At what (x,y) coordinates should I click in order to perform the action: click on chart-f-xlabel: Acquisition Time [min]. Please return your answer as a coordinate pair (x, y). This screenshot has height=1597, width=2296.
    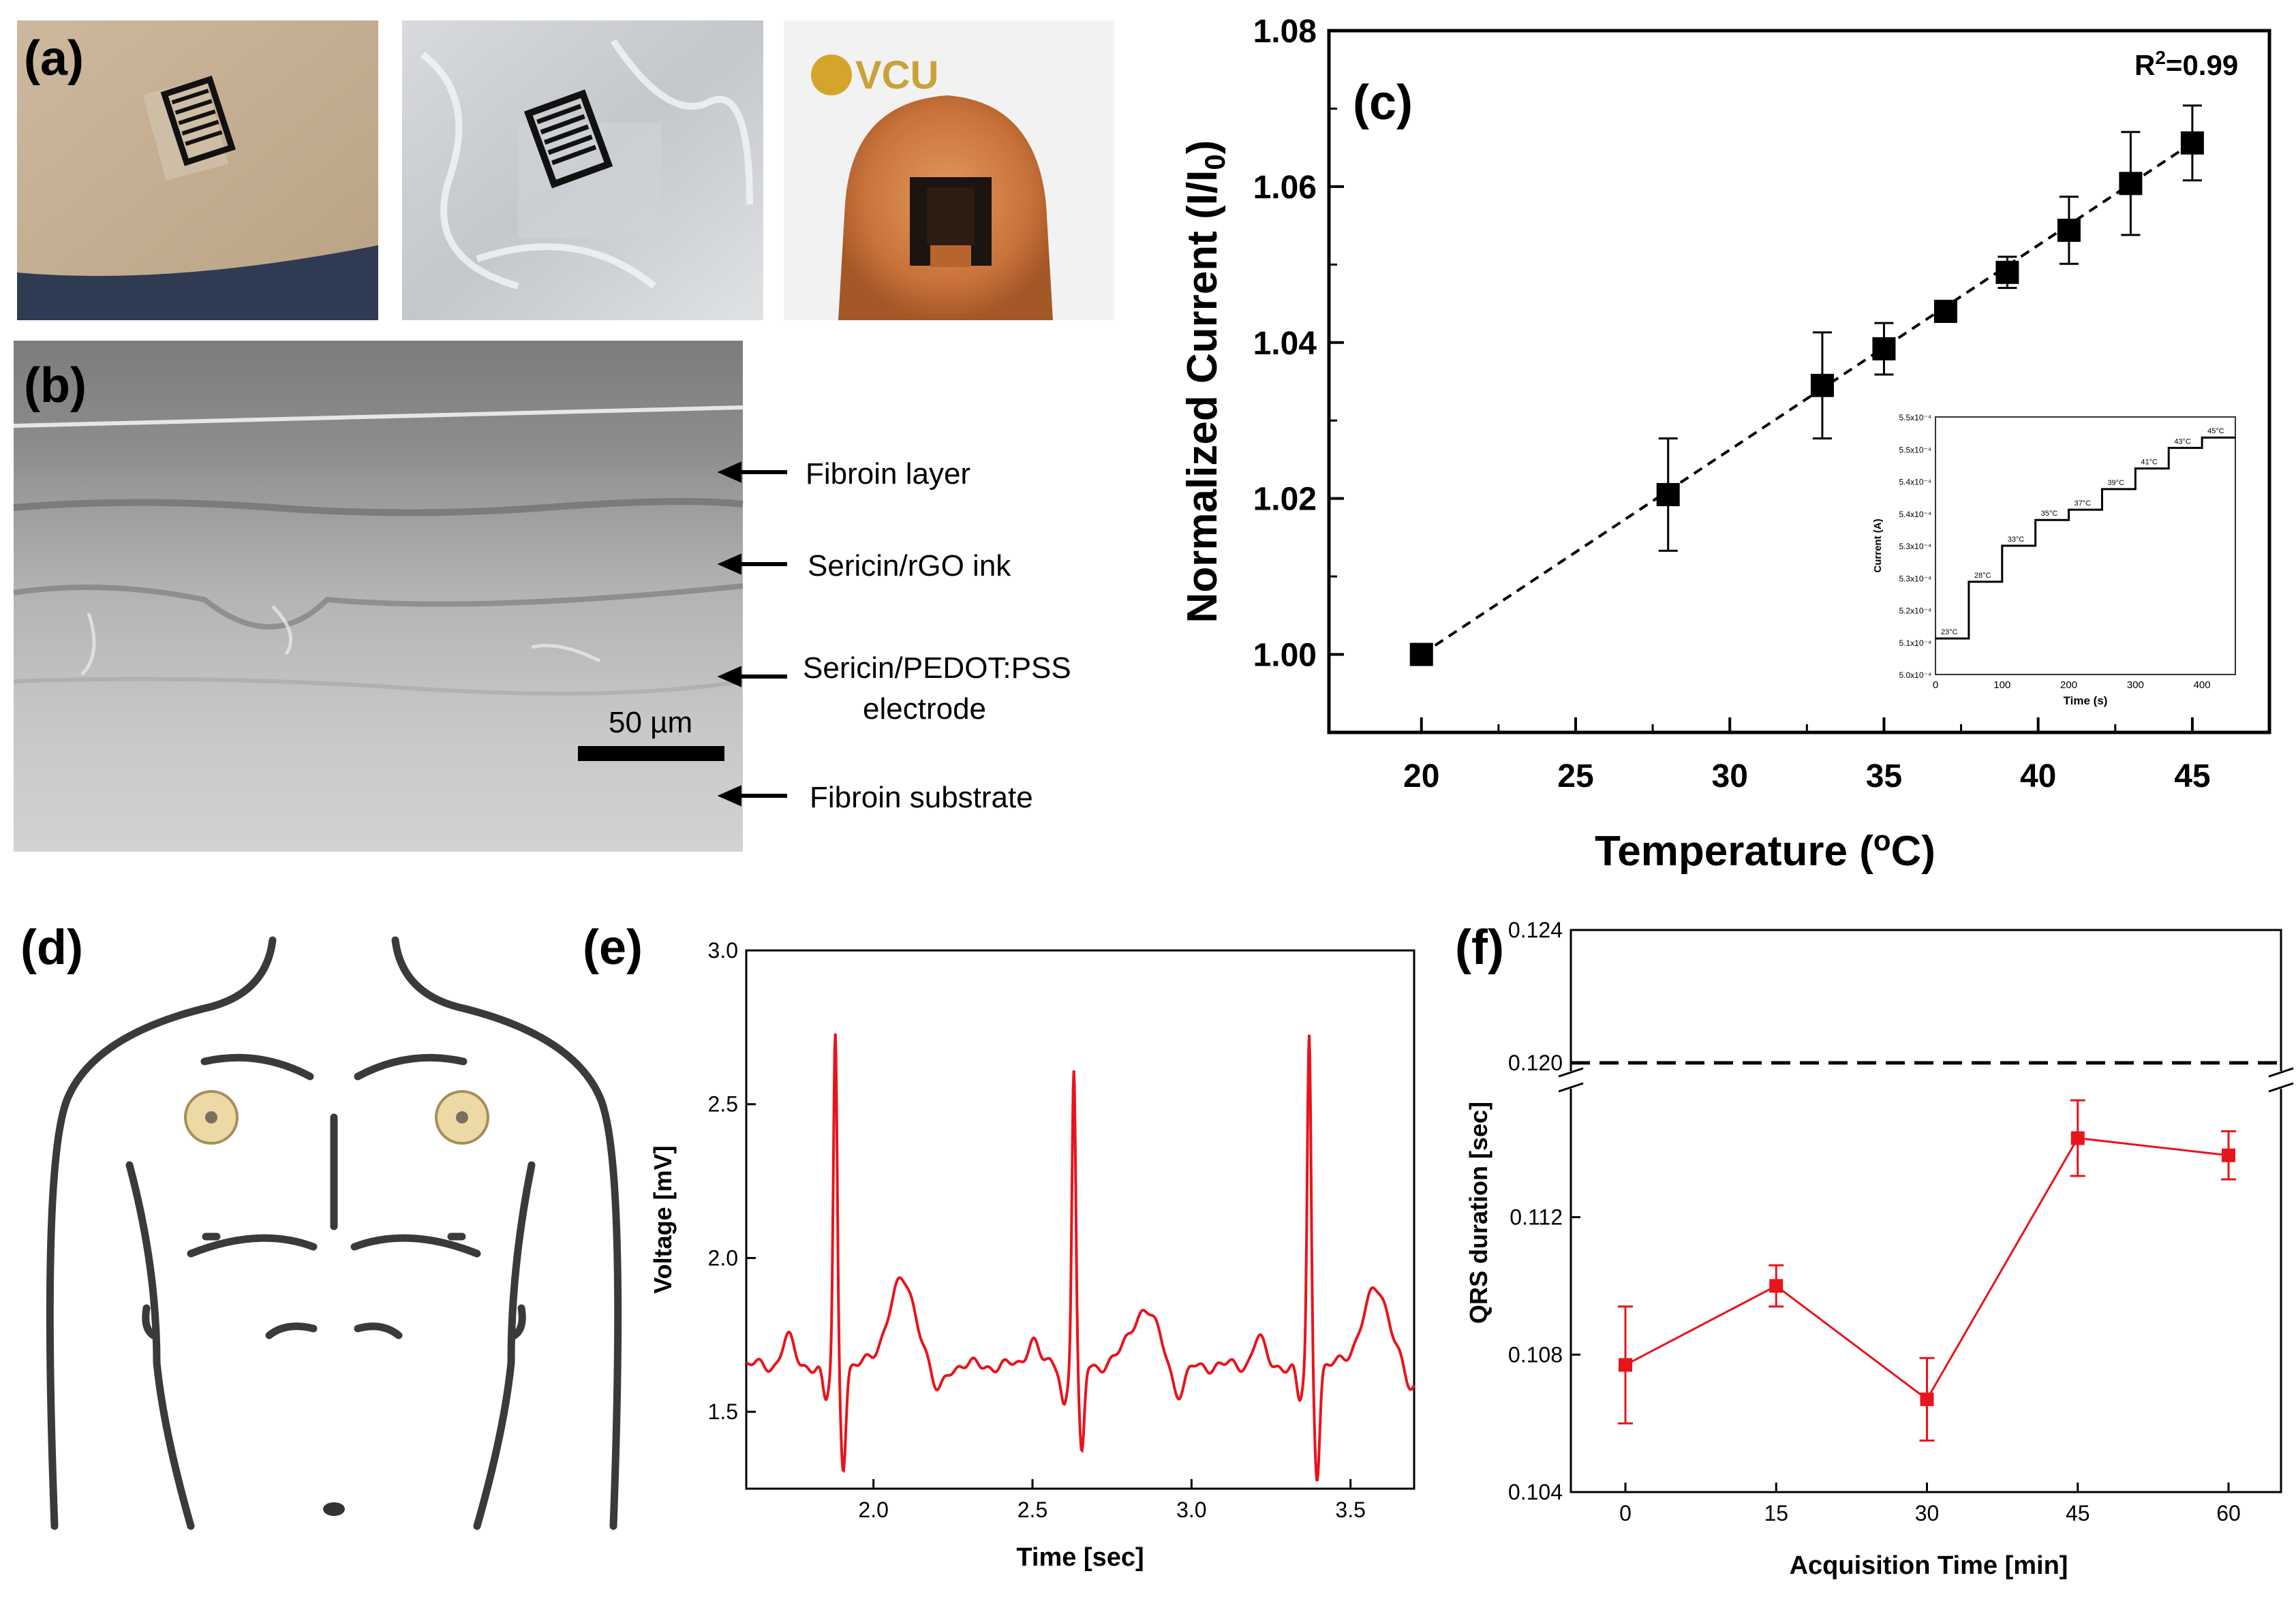
    Looking at the image, I should click on (1929, 1565).